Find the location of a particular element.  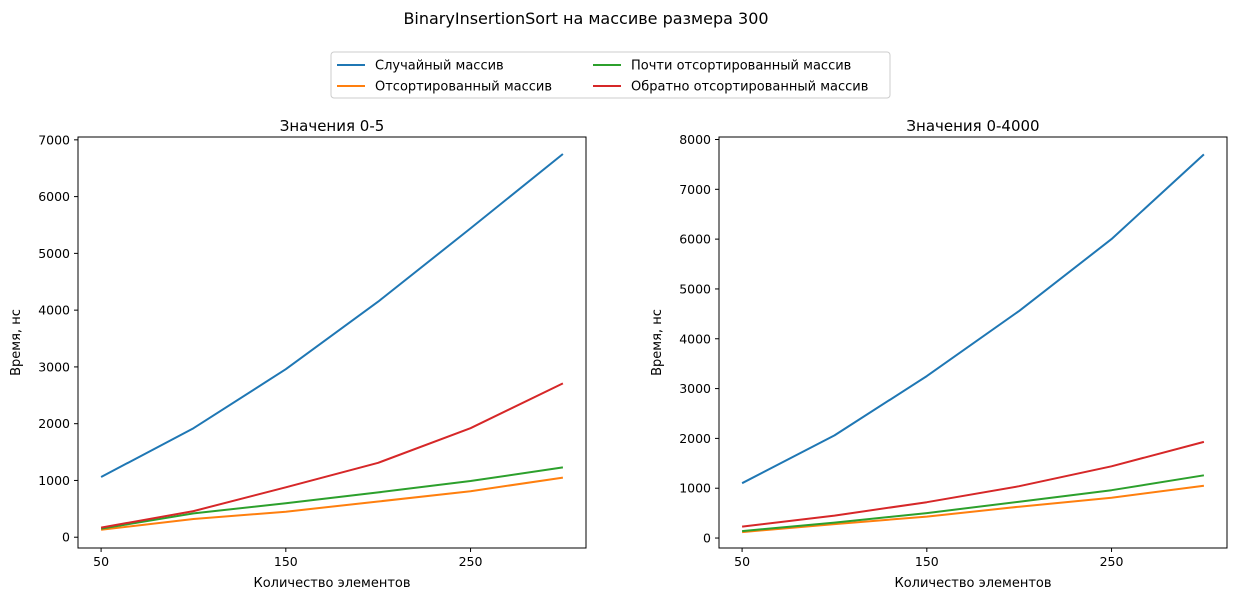

chart-2-y-axis-label: Время, нс is located at coordinates (657, 342).